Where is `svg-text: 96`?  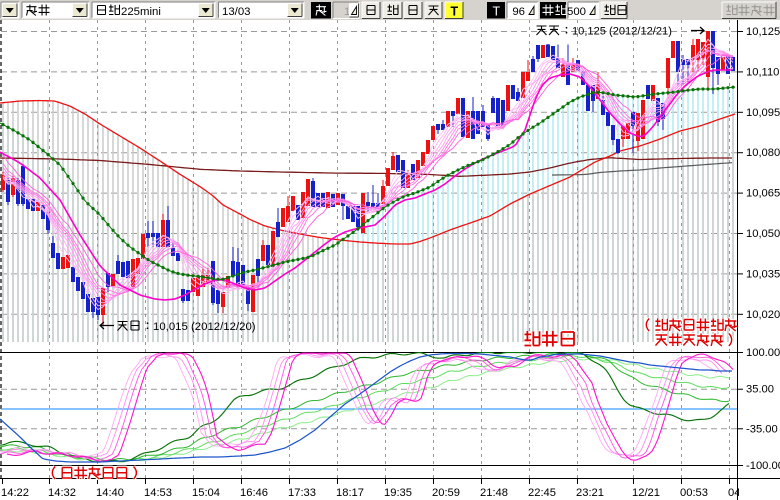
svg-text: 96 is located at coordinates (518, 12).